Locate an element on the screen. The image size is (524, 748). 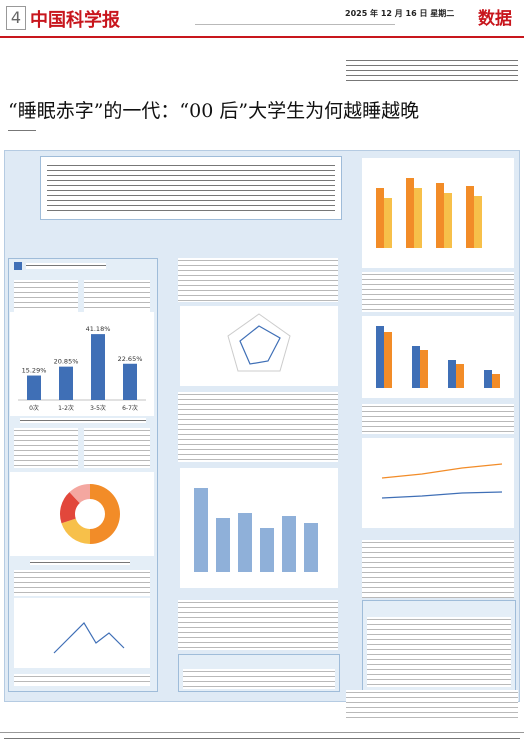
footnote is located at coordinates (432, 704).